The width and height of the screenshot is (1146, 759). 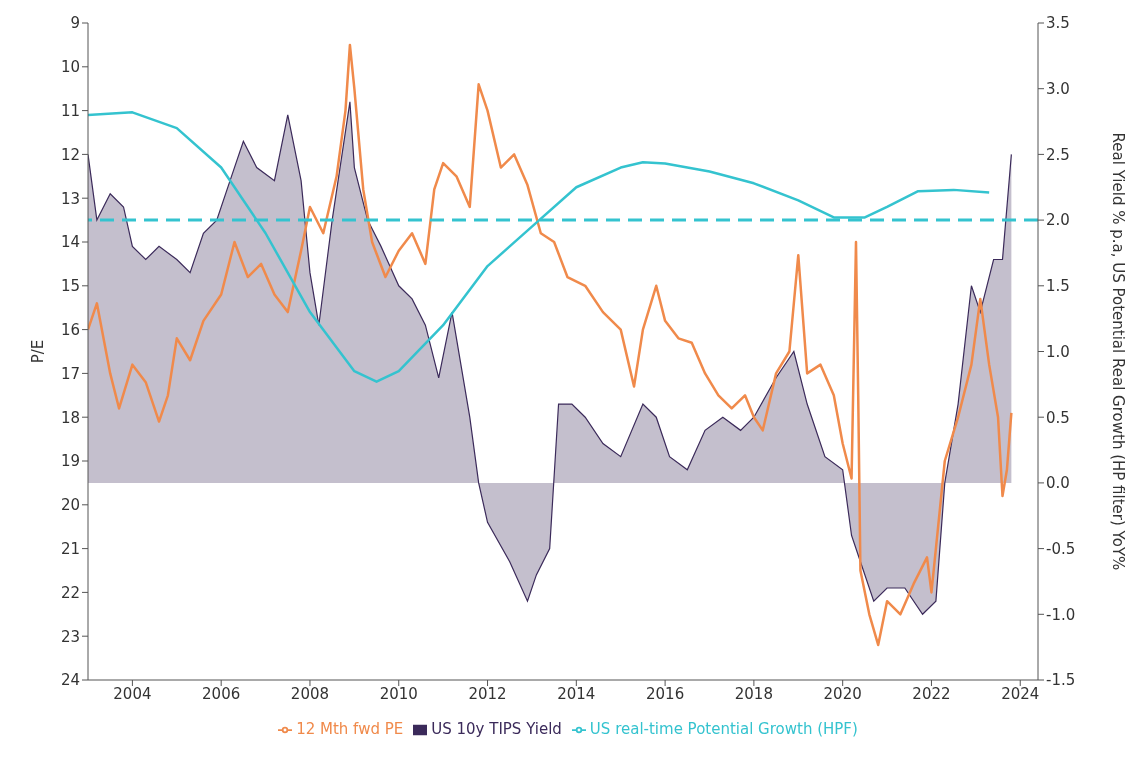 I want to click on x-tick-label: 2018, so click(x=753, y=693).